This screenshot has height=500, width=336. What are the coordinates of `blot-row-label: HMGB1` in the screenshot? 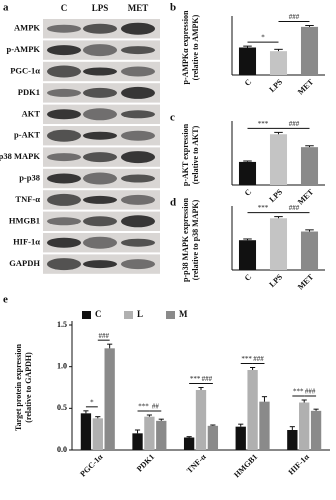 It's located at (24, 220).